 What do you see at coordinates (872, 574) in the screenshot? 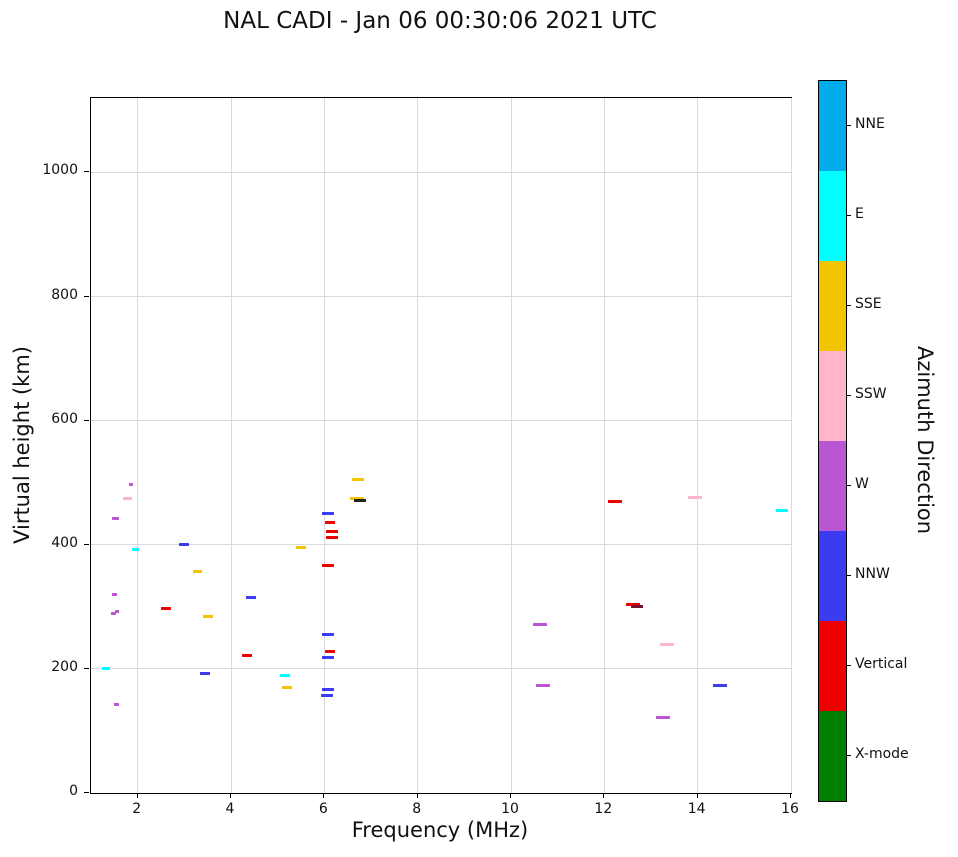
I see `colorbar-tick-label: NNW` at bounding box center [872, 574].